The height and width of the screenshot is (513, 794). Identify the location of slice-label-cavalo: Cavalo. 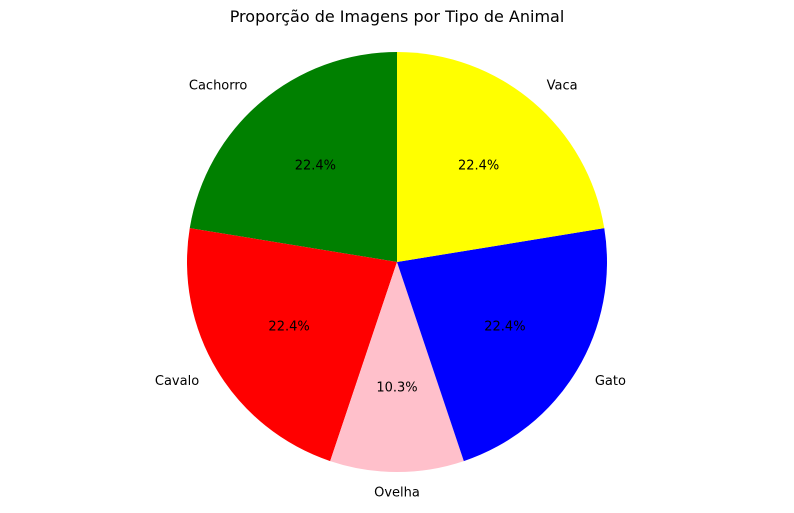
(177, 381).